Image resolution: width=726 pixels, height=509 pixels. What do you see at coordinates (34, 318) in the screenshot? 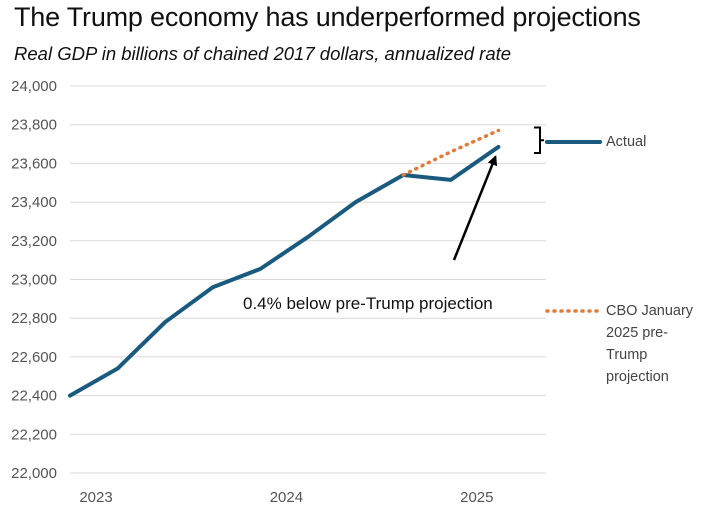
I see `y-tick-label: 22,800` at bounding box center [34, 318].